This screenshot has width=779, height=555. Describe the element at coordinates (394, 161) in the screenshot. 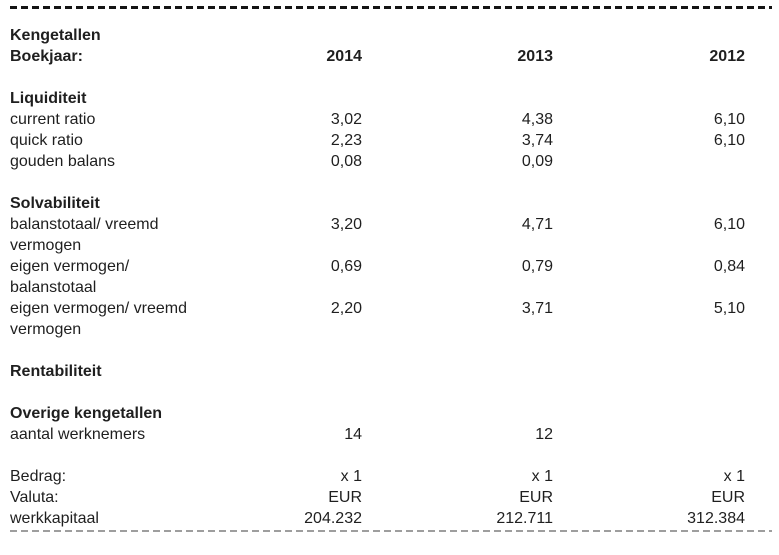

I see `table-row: gouden balans 0,08 0,09` at that location.